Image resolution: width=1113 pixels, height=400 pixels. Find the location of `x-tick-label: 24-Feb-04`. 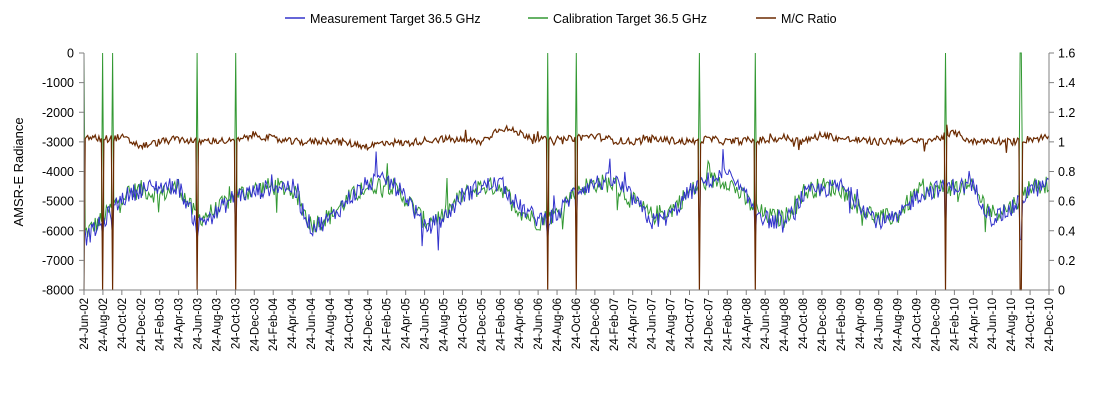

x-tick-label: 24-Feb-04 is located at coordinates (274, 324).